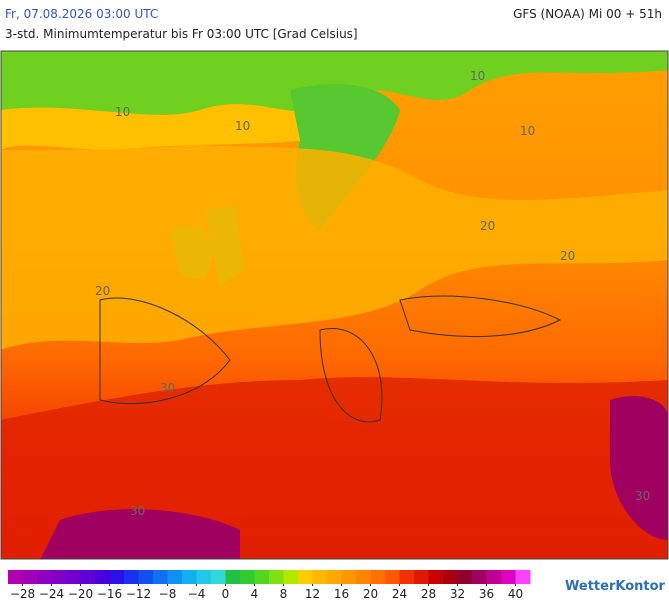 The width and height of the screenshot is (669, 604). What do you see at coordinates (341, 593) in the screenshot?
I see `colorbar-label: 16` at bounding box center [341, 593].